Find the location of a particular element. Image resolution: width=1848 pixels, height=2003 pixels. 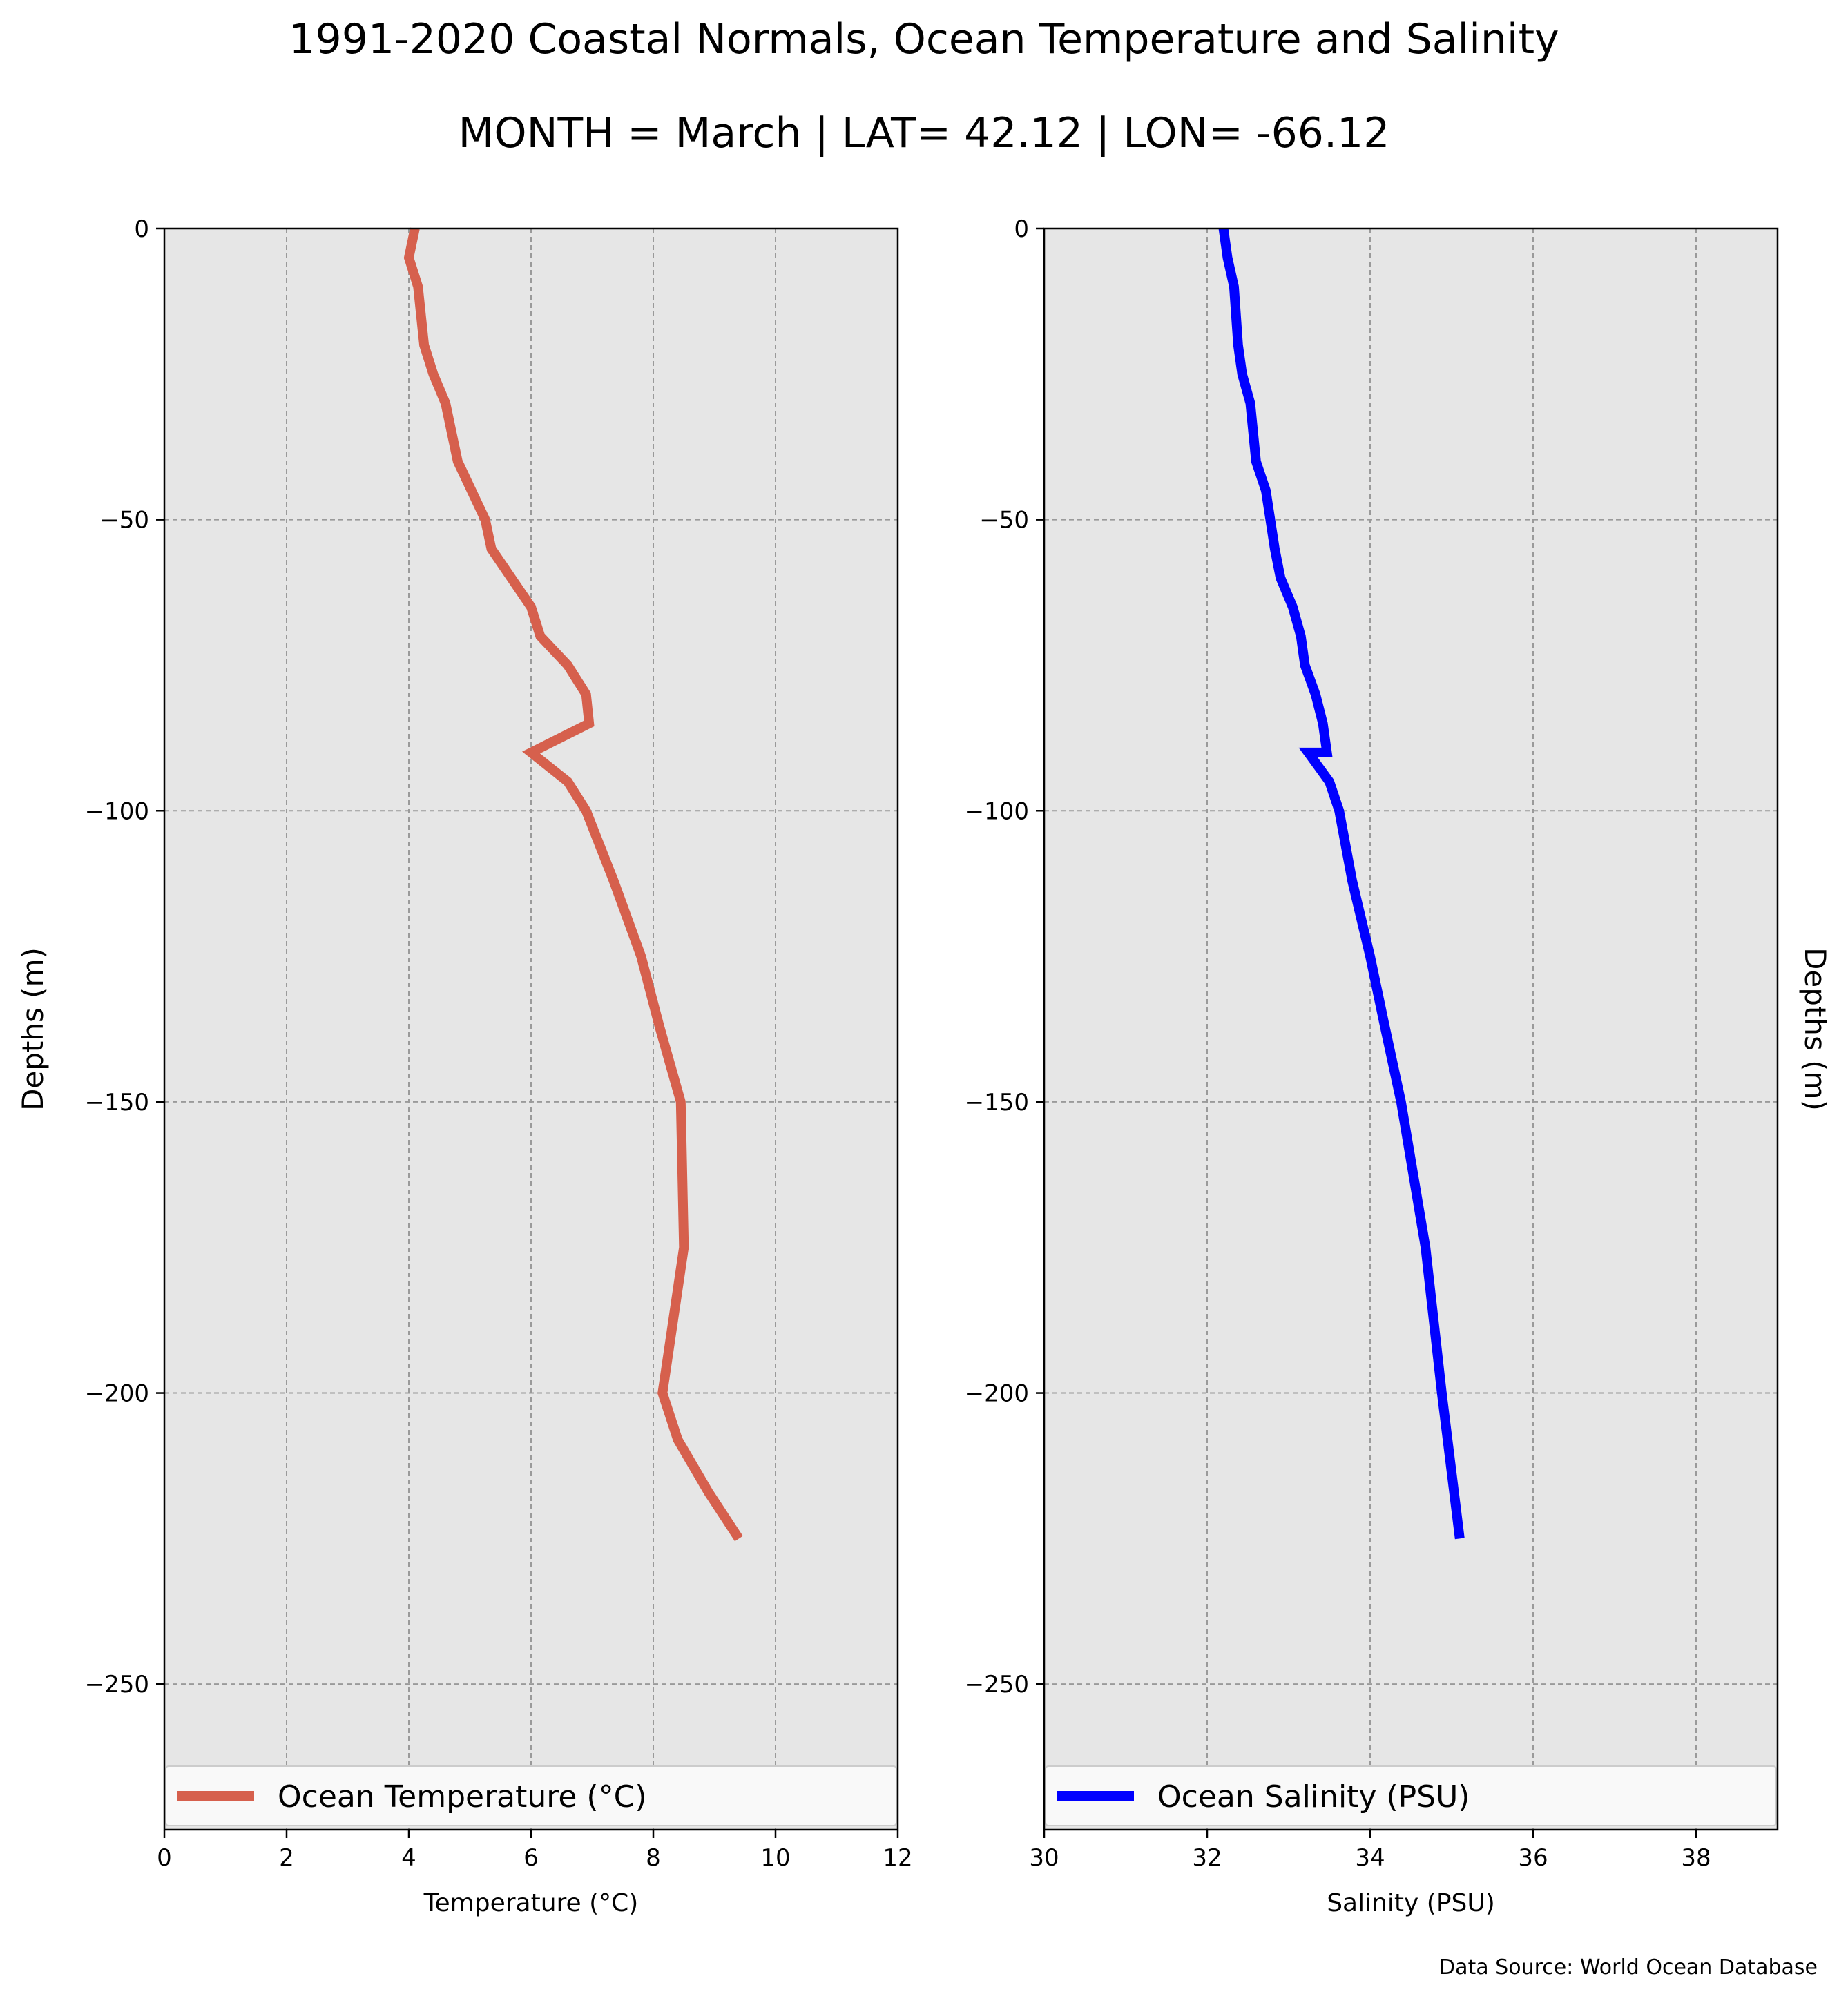

x-tick-label: 4 is located at coordinates (408, 1858).